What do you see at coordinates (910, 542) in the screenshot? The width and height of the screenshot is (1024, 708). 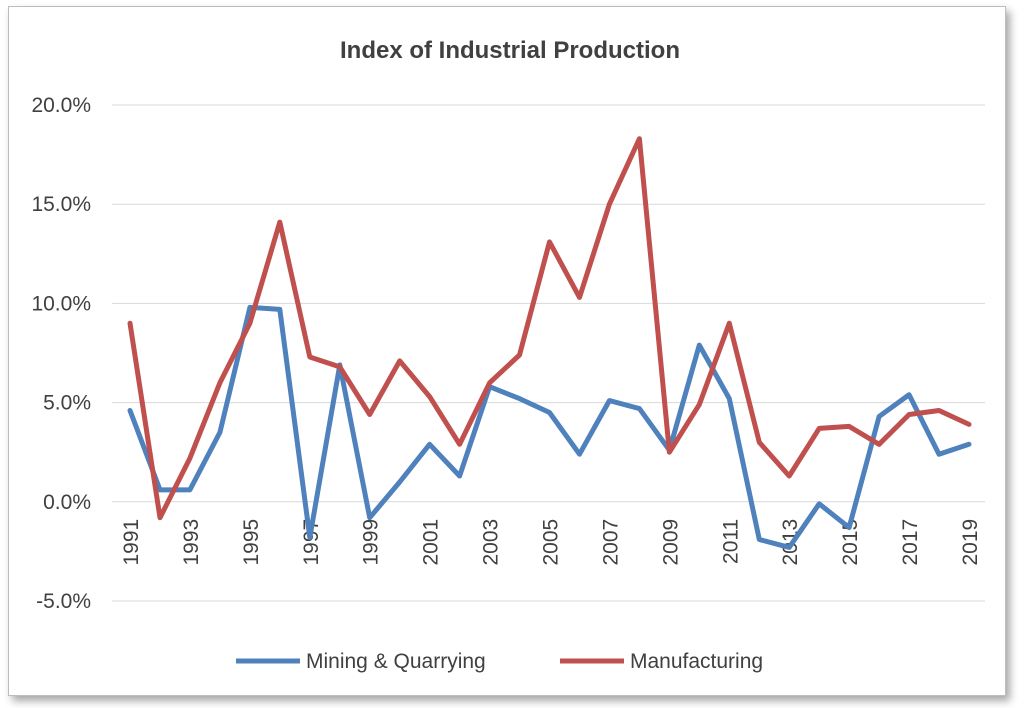 I see `x-tick-label: 2017` at bounding box center [910, 542].